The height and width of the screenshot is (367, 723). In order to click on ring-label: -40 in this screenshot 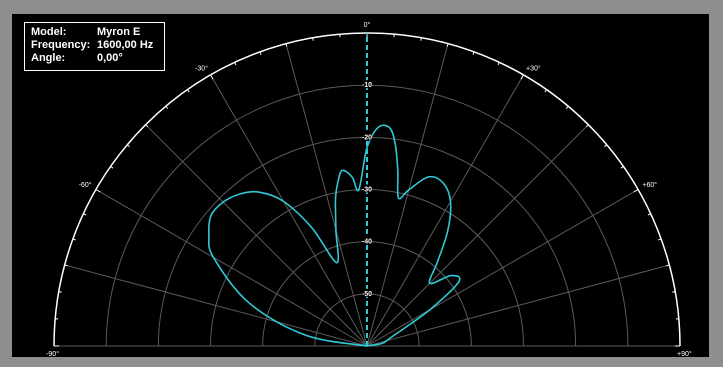, I will do `click(367, 242)`.